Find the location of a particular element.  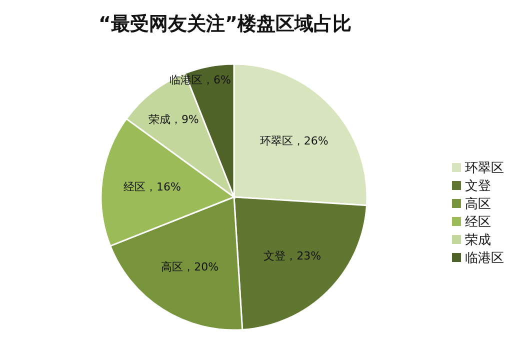

legend-label: 经区 is located at coordinates (478, 222).